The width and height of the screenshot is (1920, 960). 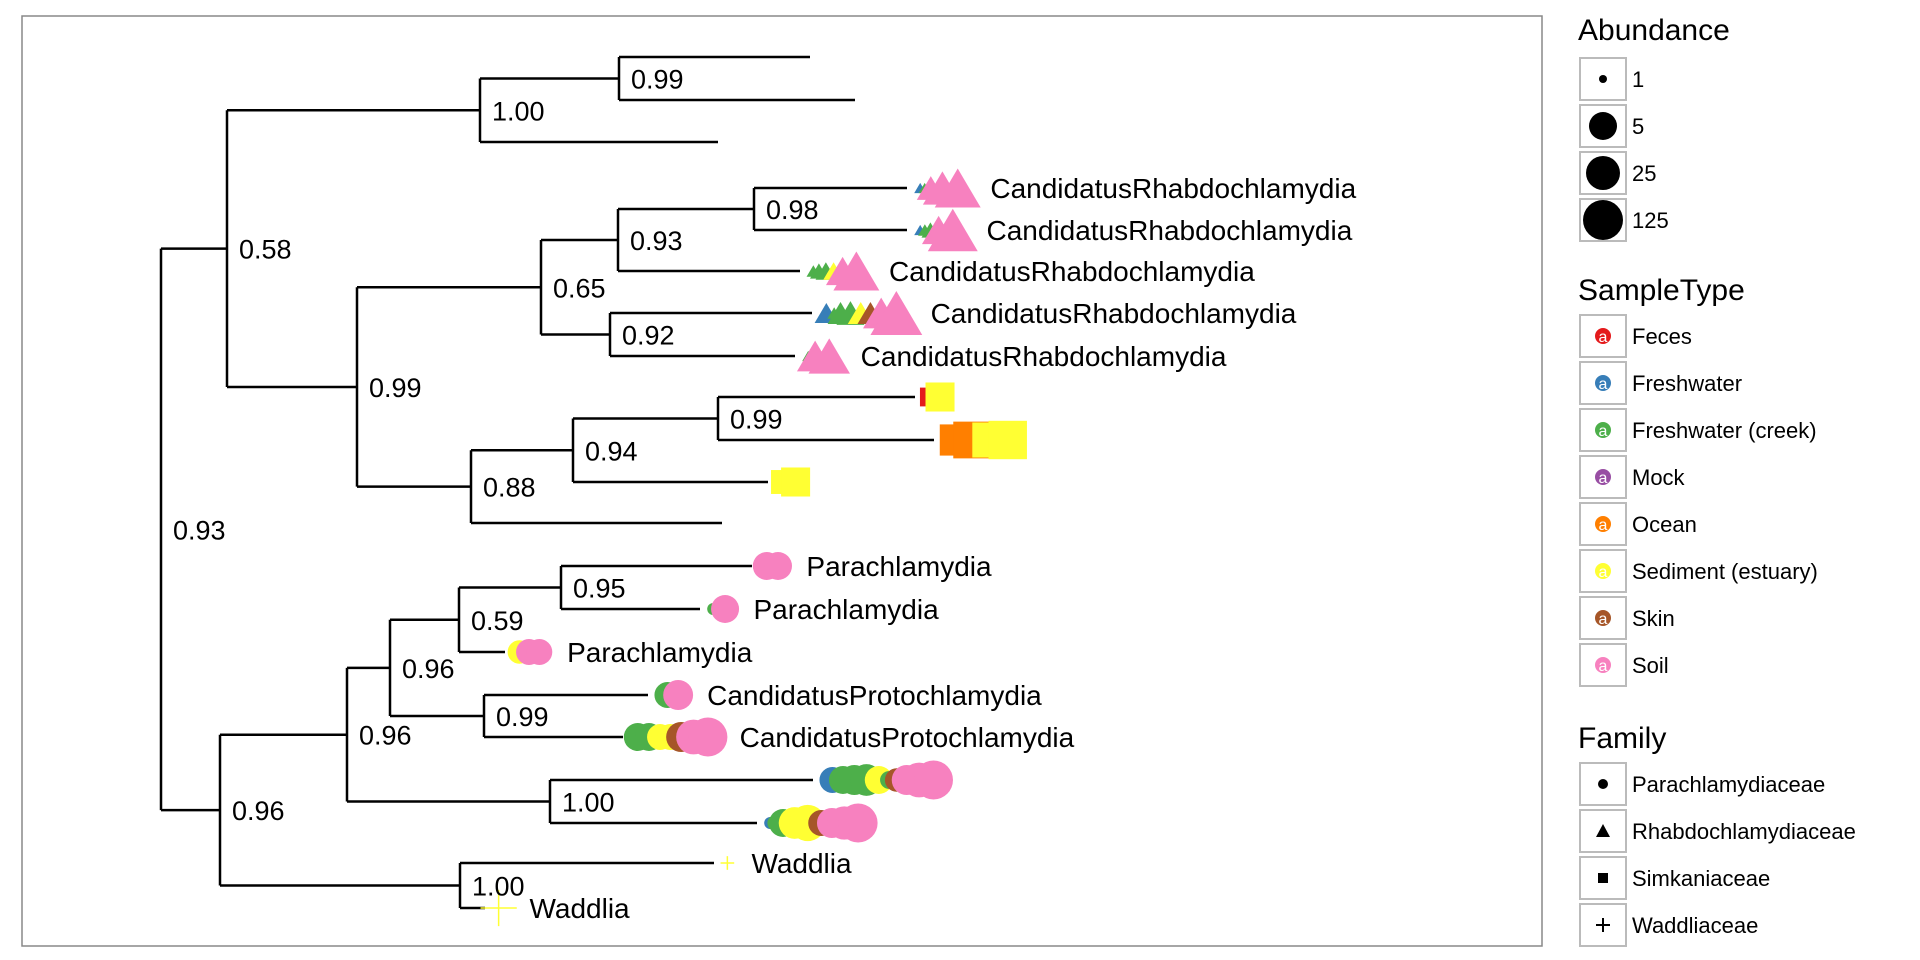 I want to click on legend-sampletype-label: Ocean, so click(x=1664, y=524).